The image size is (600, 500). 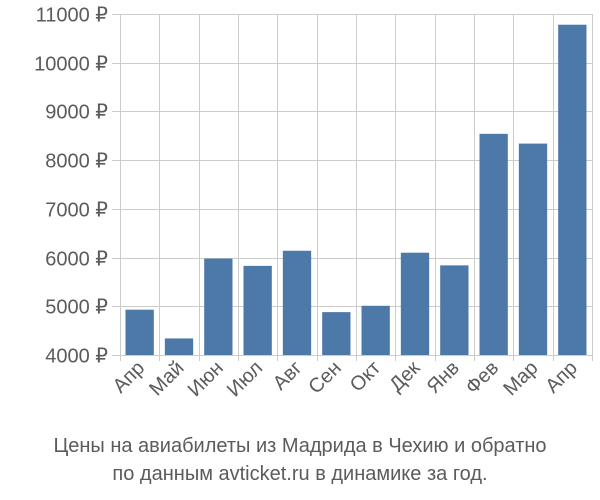 I want to click on y-tick-label: 9000 ₽, so click(x=76, y=113).